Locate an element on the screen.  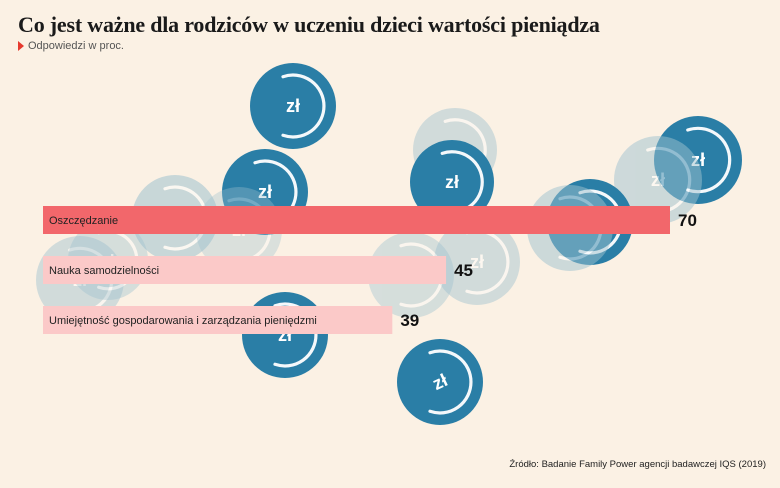
bar-category-label: Oszczędzanie is located at coordinates (83, 221).